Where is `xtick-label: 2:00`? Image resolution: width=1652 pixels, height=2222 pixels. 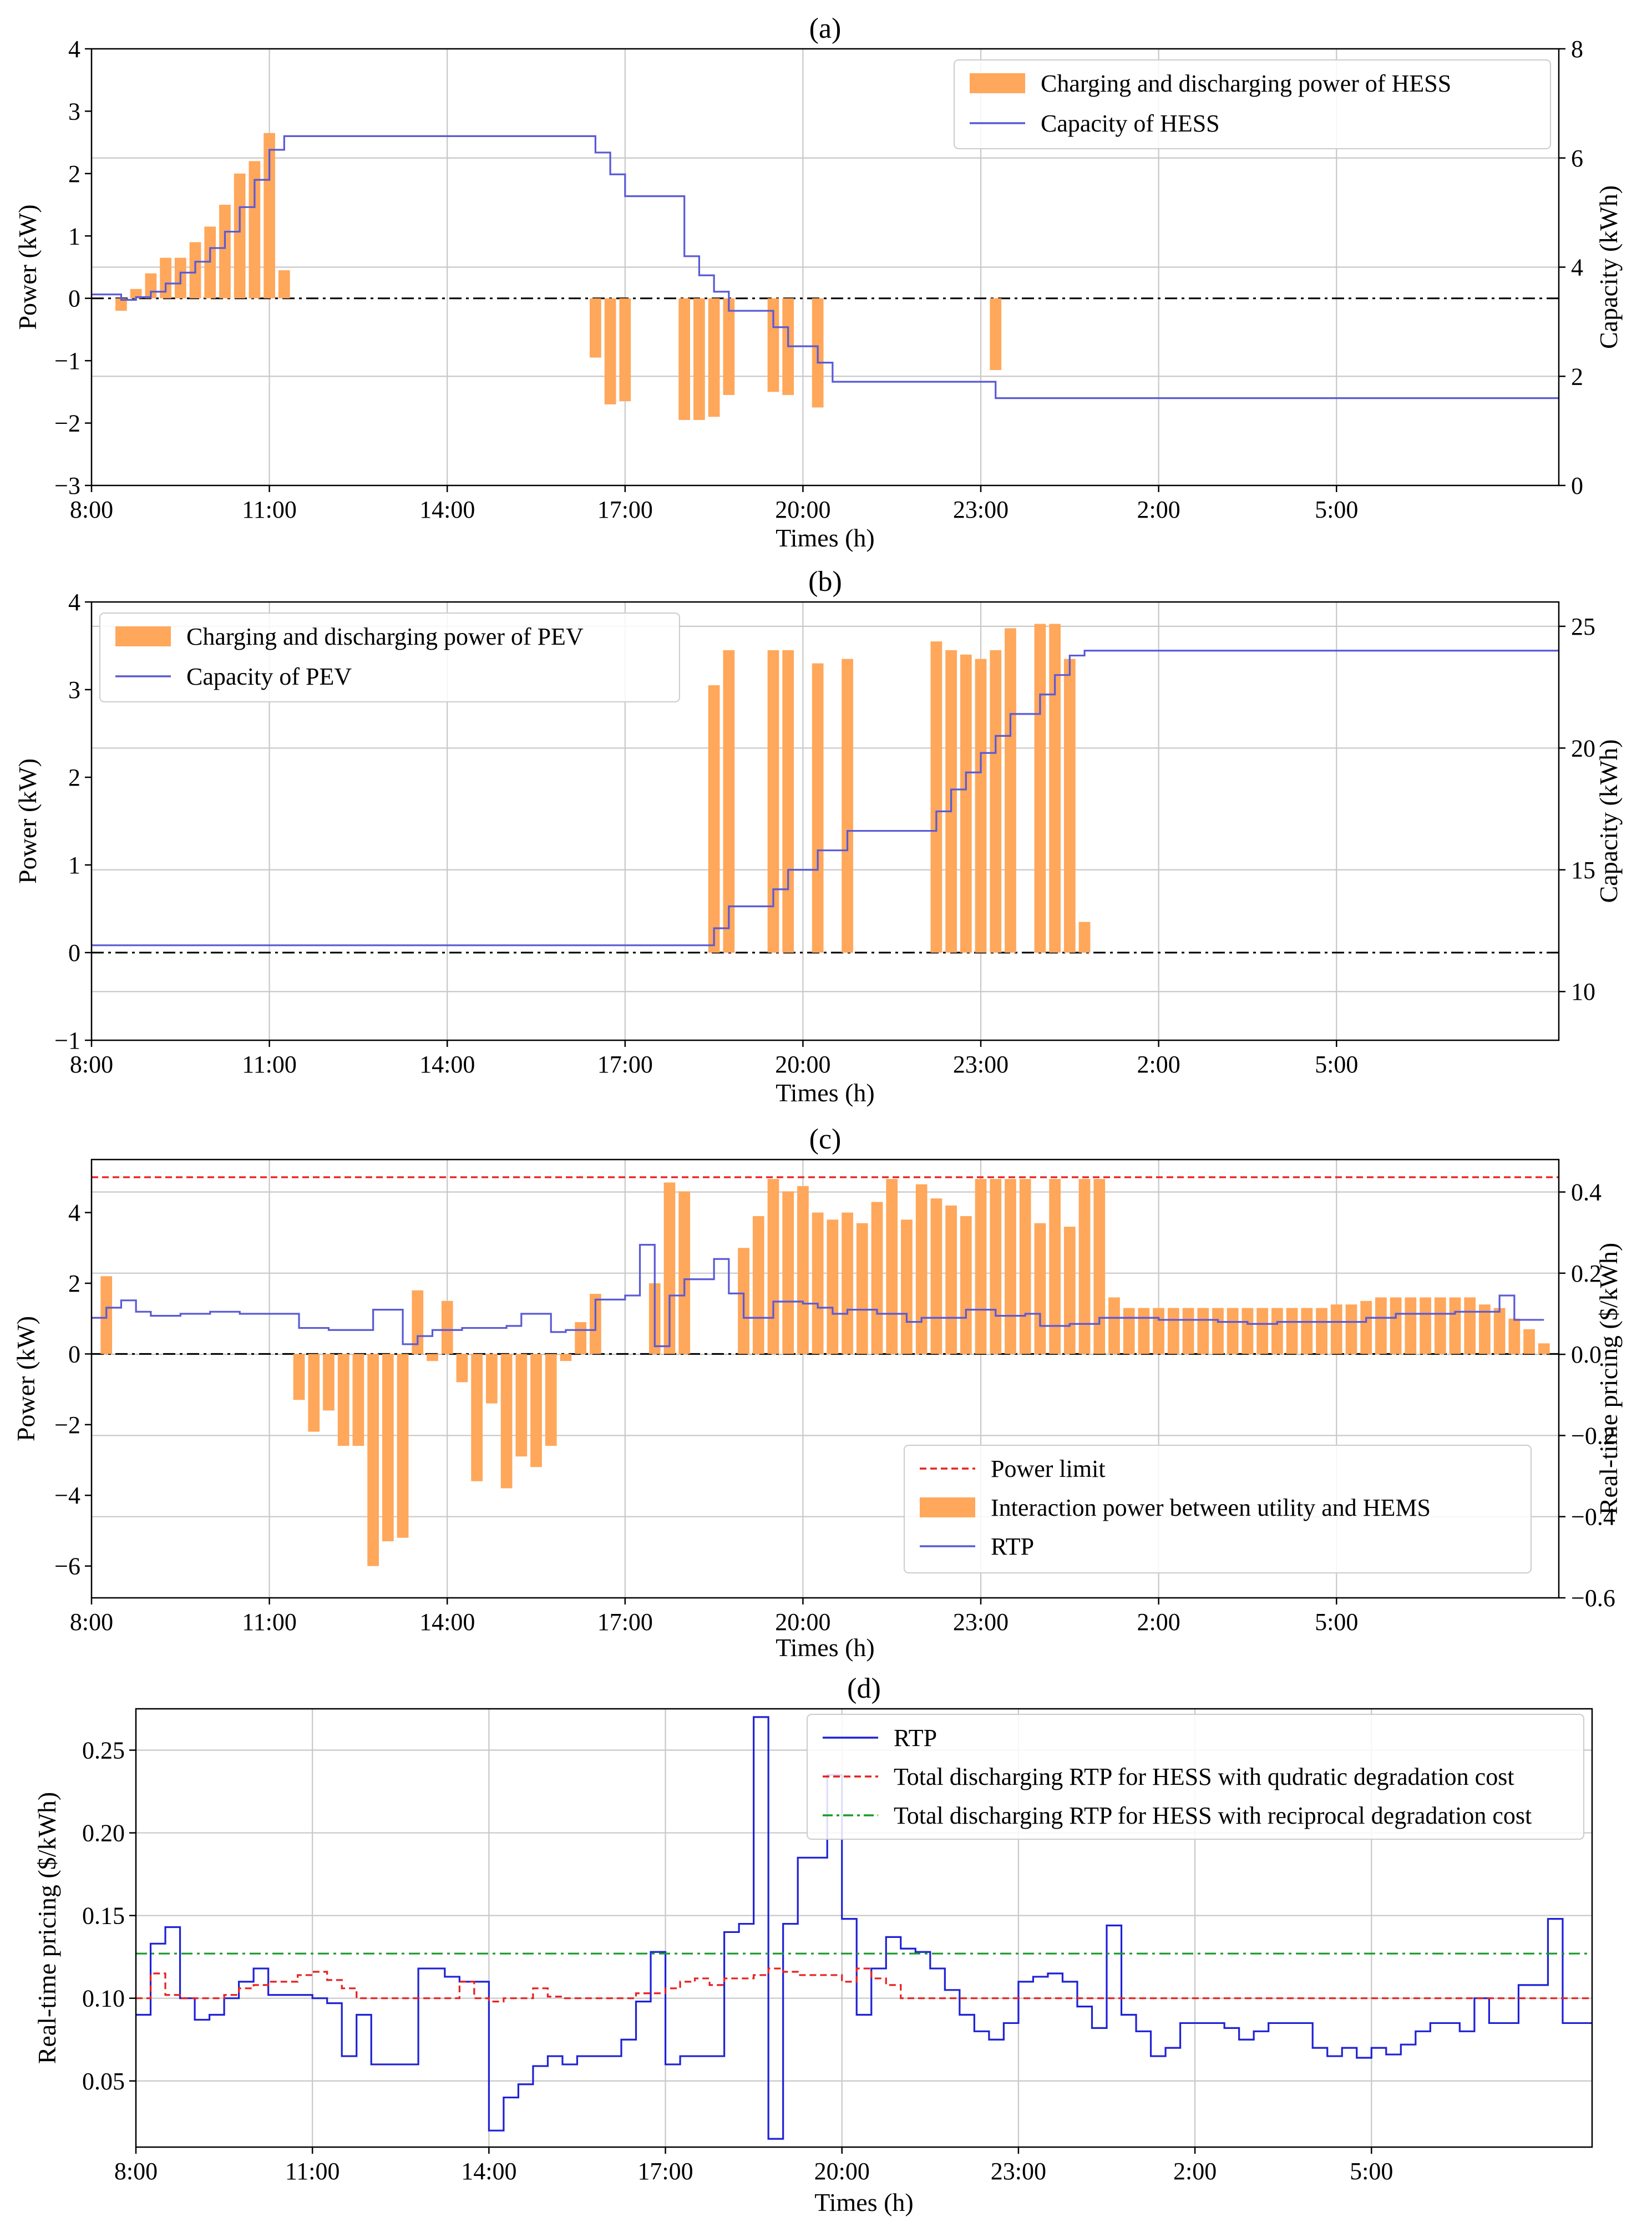
xtick-label: 2:00 is located at coordinates (1158, 509).